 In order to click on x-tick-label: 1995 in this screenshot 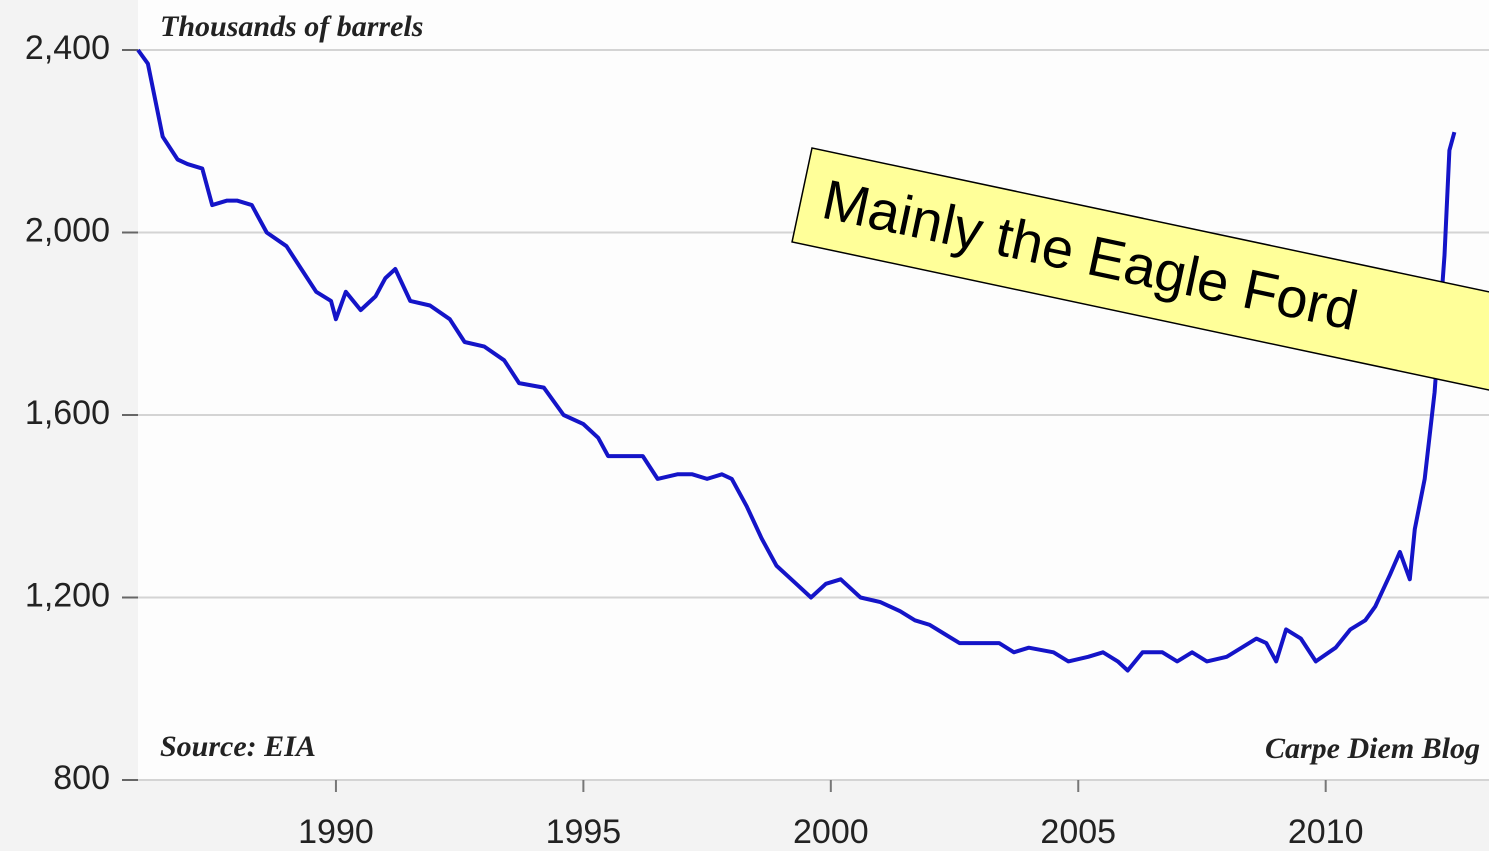, I will do `click(584, 832)`.